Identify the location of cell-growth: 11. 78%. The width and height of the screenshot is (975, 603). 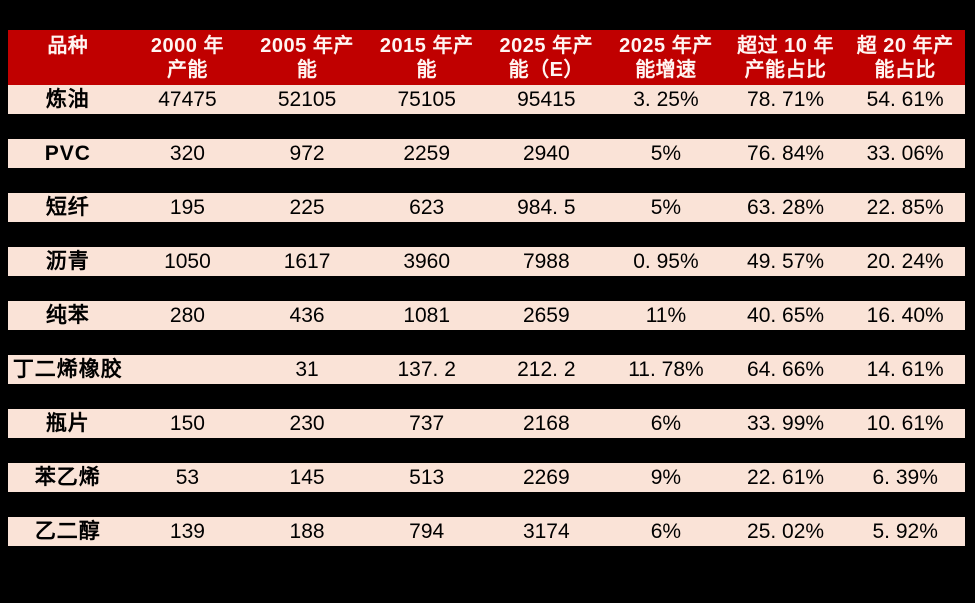
(666, 369).